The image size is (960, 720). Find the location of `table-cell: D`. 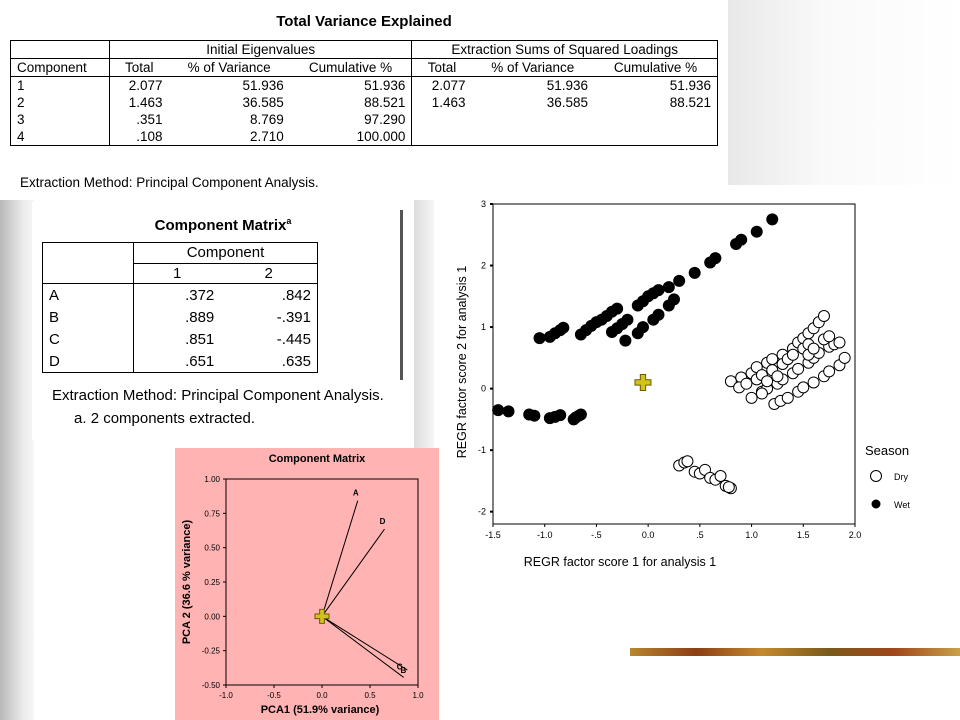

table-cell: D is located at coordinates (88, 361).